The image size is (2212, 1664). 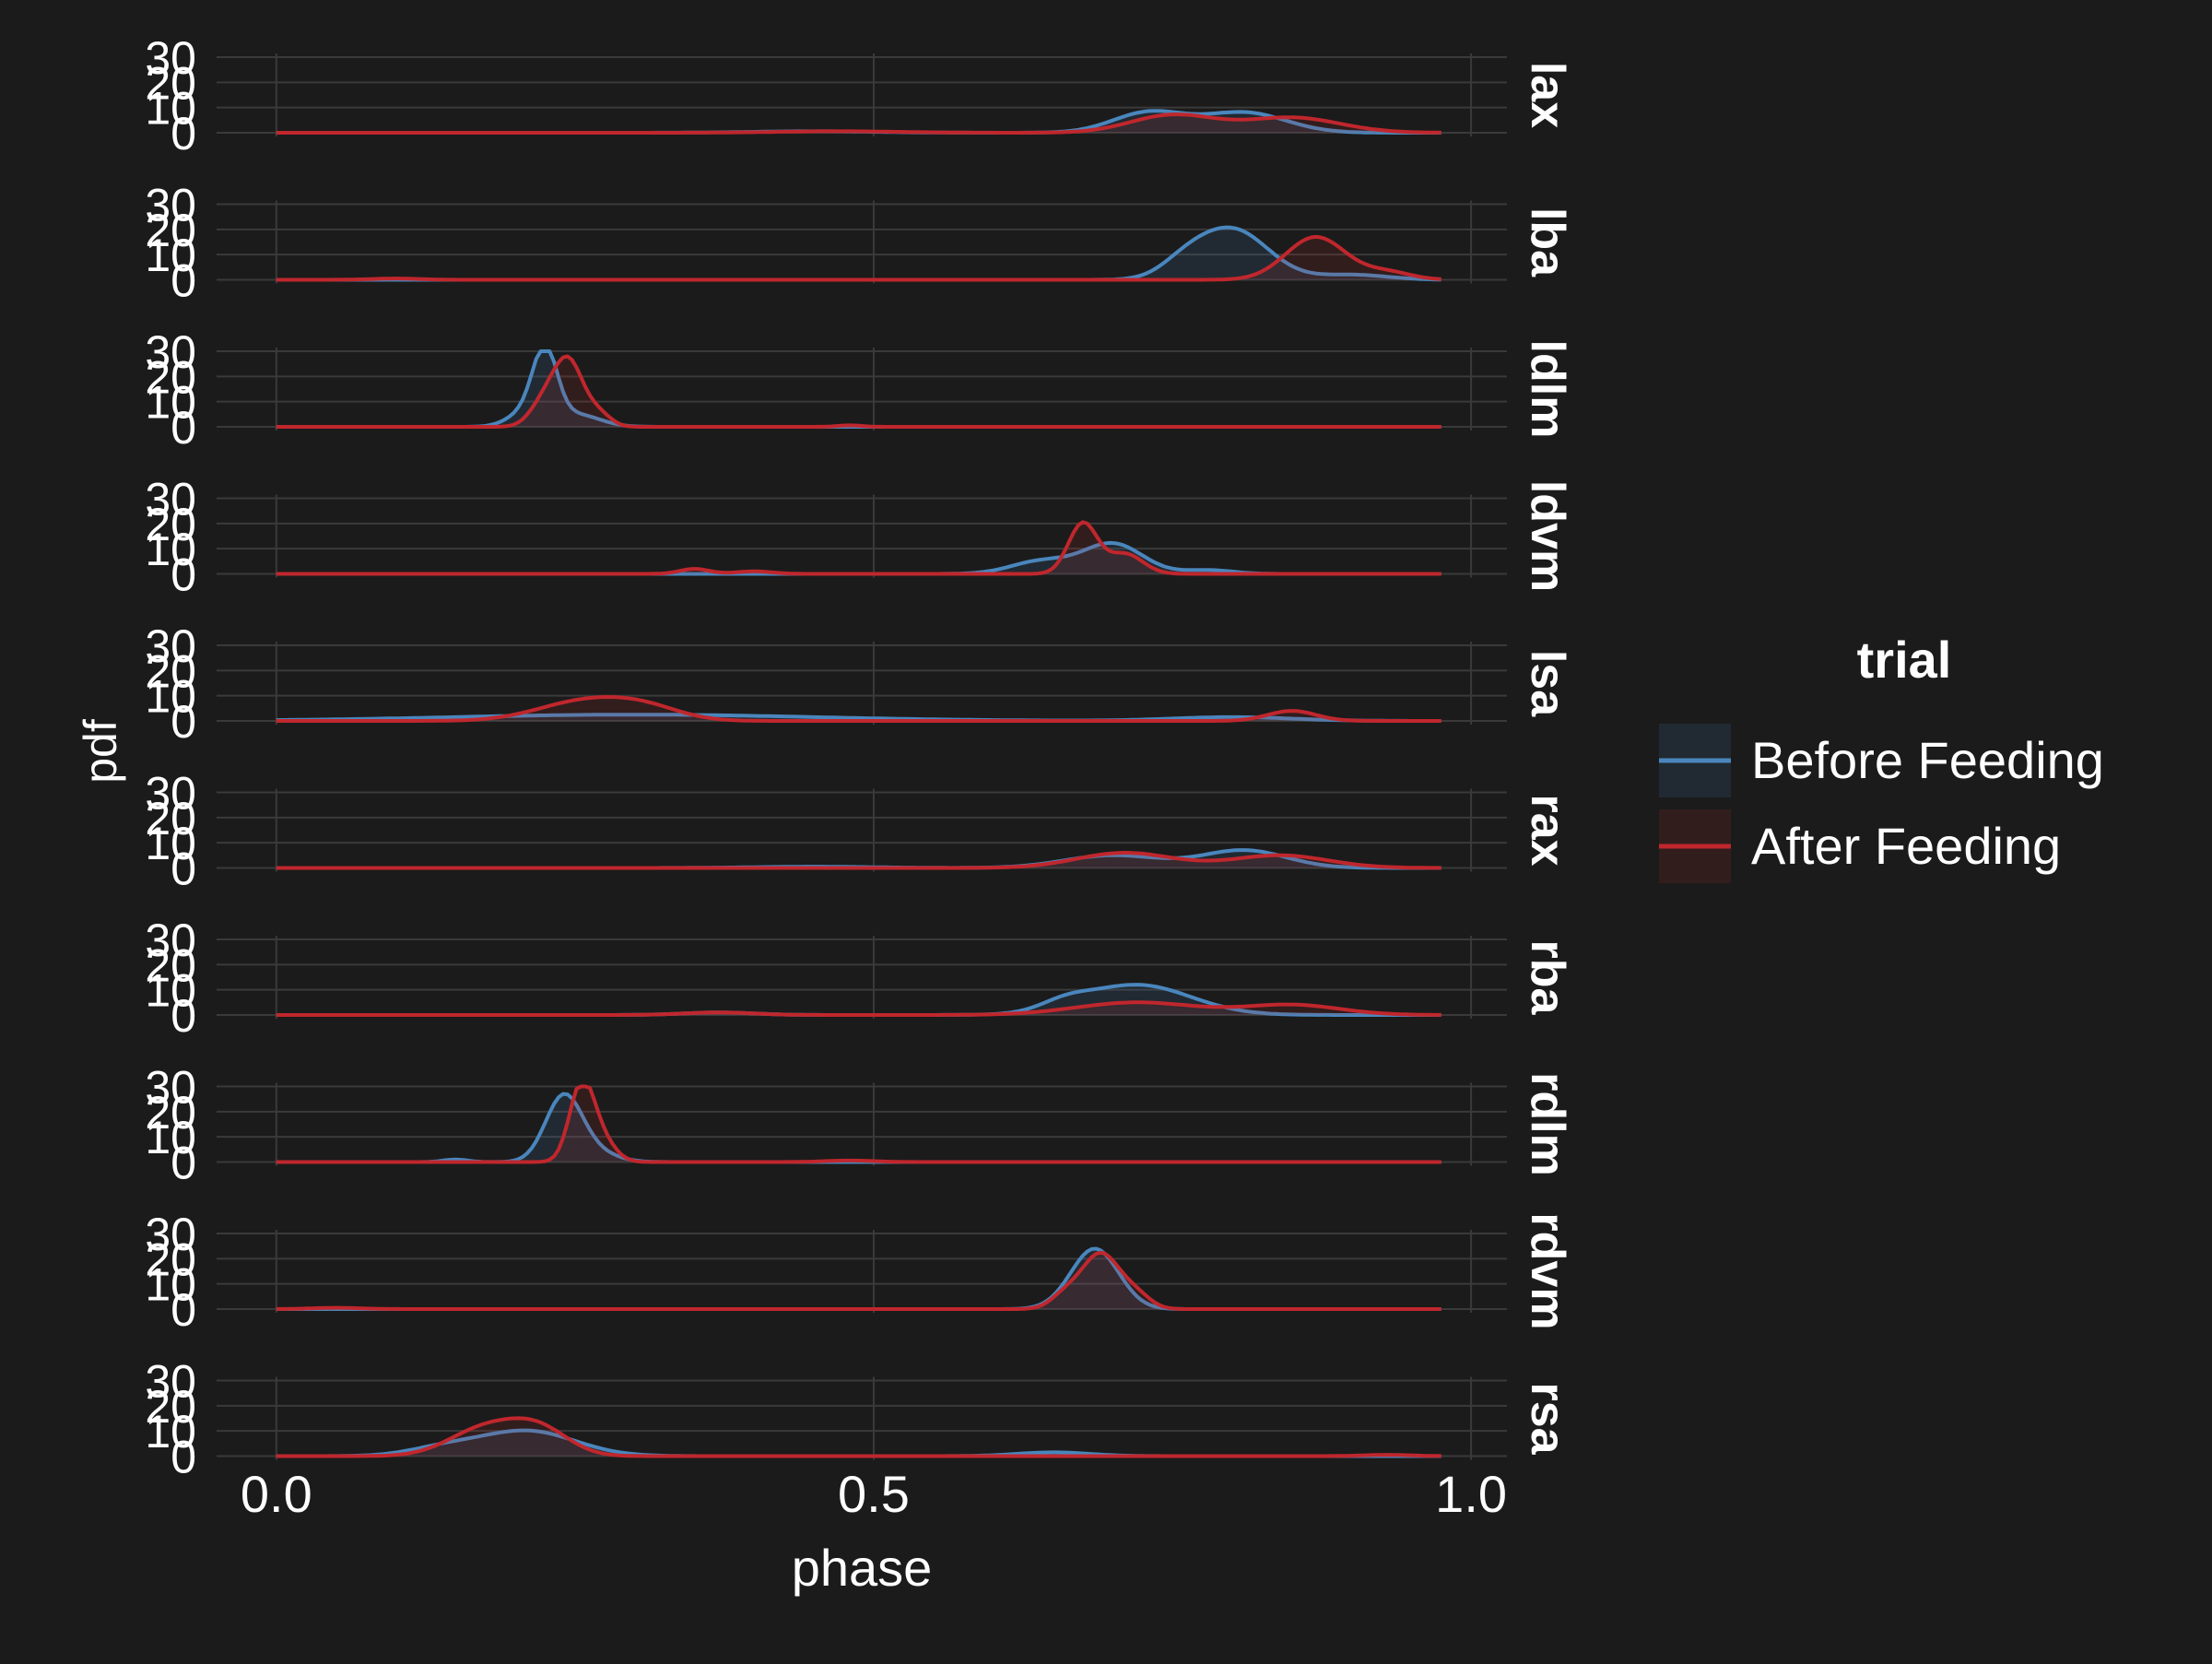 I want to click on facet-strip-label: rax, so click(x=1547, y=830).